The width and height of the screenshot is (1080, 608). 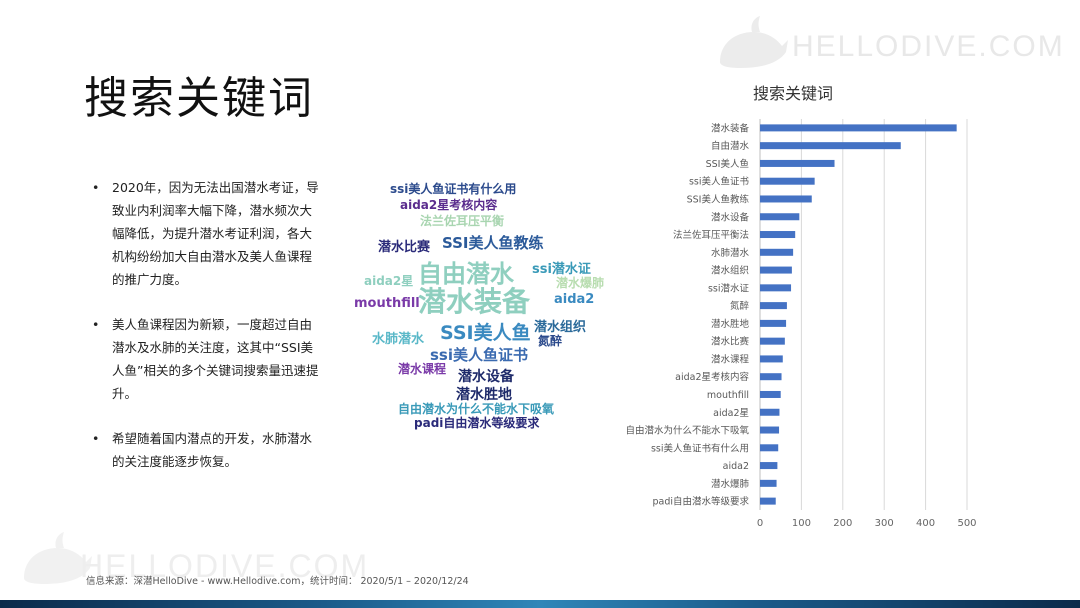 What do you see at coordinates (801, 523) in the screenshot?
I see `x-tick-label: 100` at bounding box center [801, 523].